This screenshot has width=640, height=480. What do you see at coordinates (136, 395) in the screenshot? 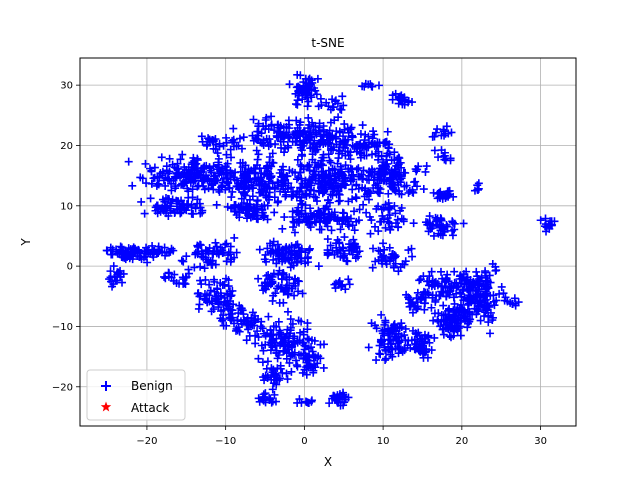
I see `legend-box` at bounding box center [136, 395].